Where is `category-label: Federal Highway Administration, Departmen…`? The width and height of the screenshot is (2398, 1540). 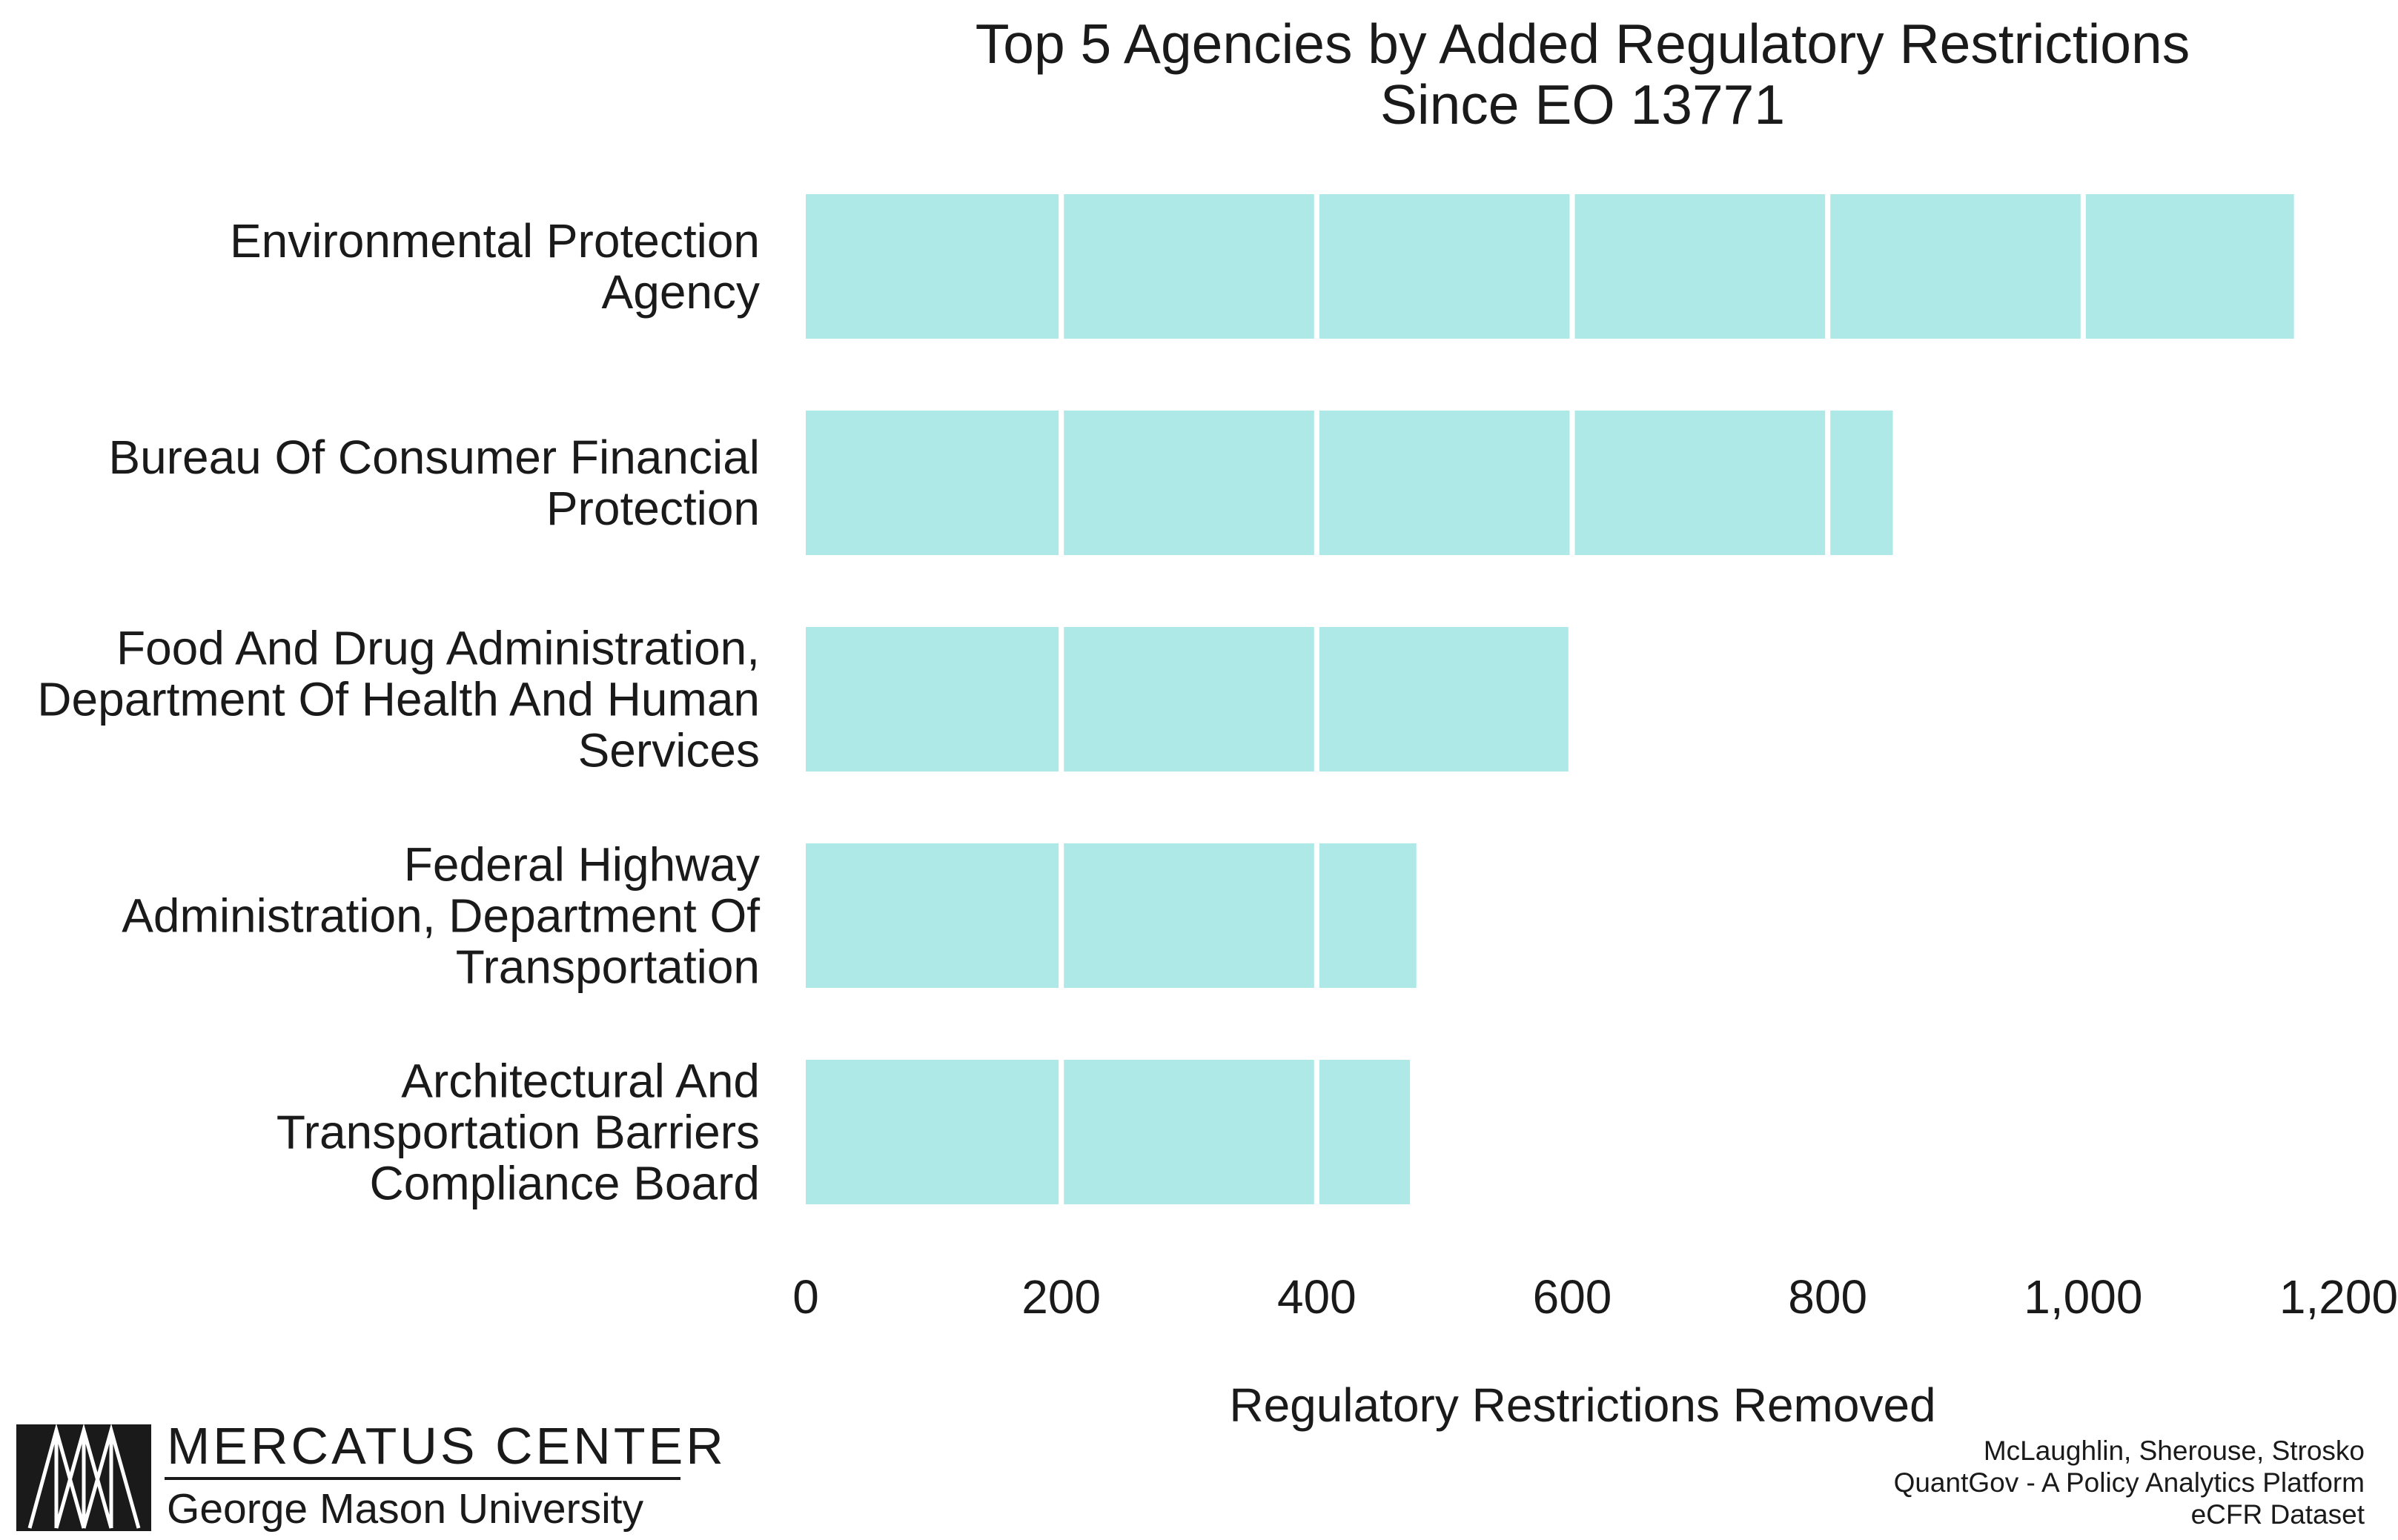 category-label: Federal Highway Administration, Departmen… is located at coordinates (441, 916).